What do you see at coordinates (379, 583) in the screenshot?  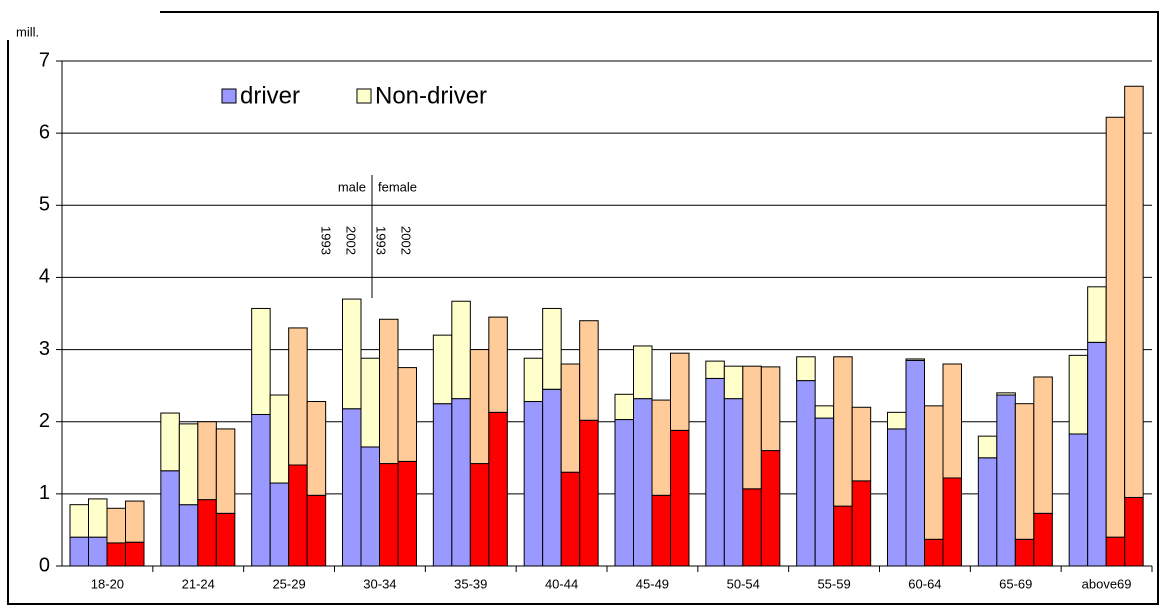 I see `x-tick-label: 30-34` at bounding box center [379, 583].